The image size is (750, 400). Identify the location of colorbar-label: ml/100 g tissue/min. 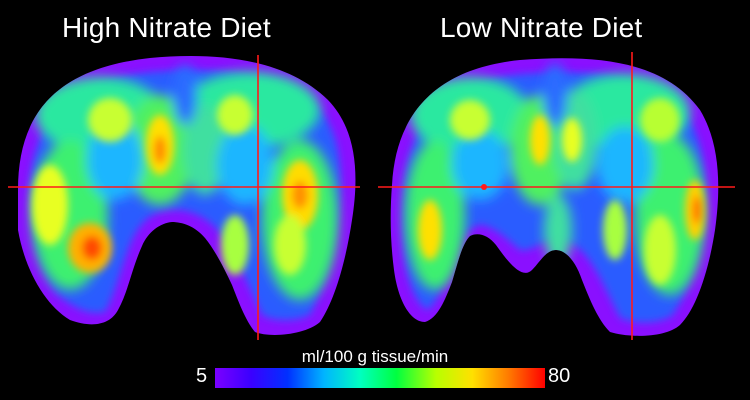
(375, 356).